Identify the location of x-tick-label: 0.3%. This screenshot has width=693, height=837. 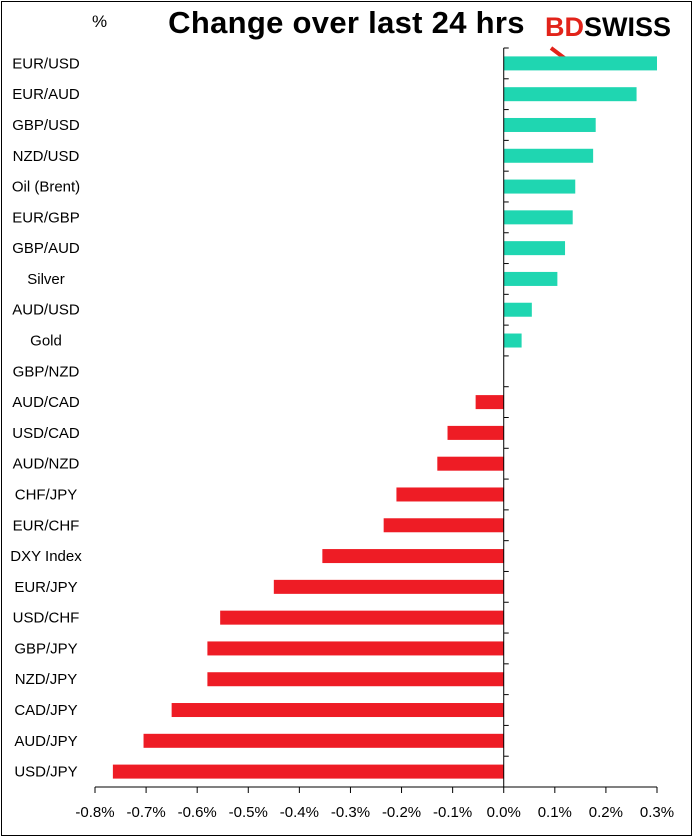
(657, 812).